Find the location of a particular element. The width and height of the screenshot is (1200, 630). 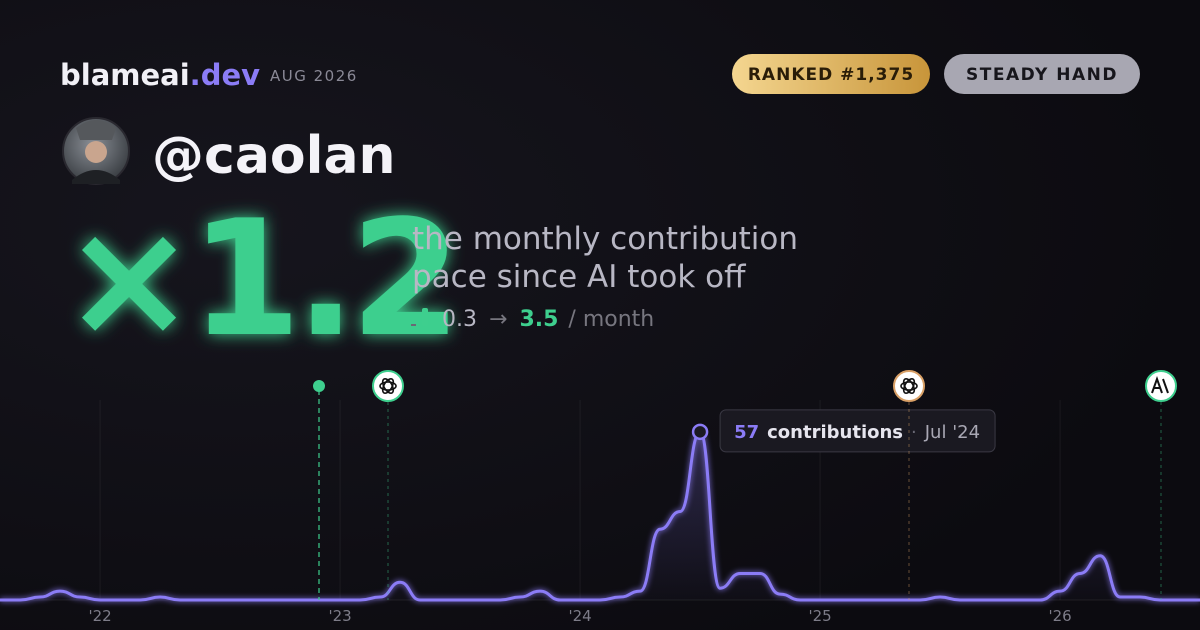

tooltip-box is located at coordinates (857, 431).